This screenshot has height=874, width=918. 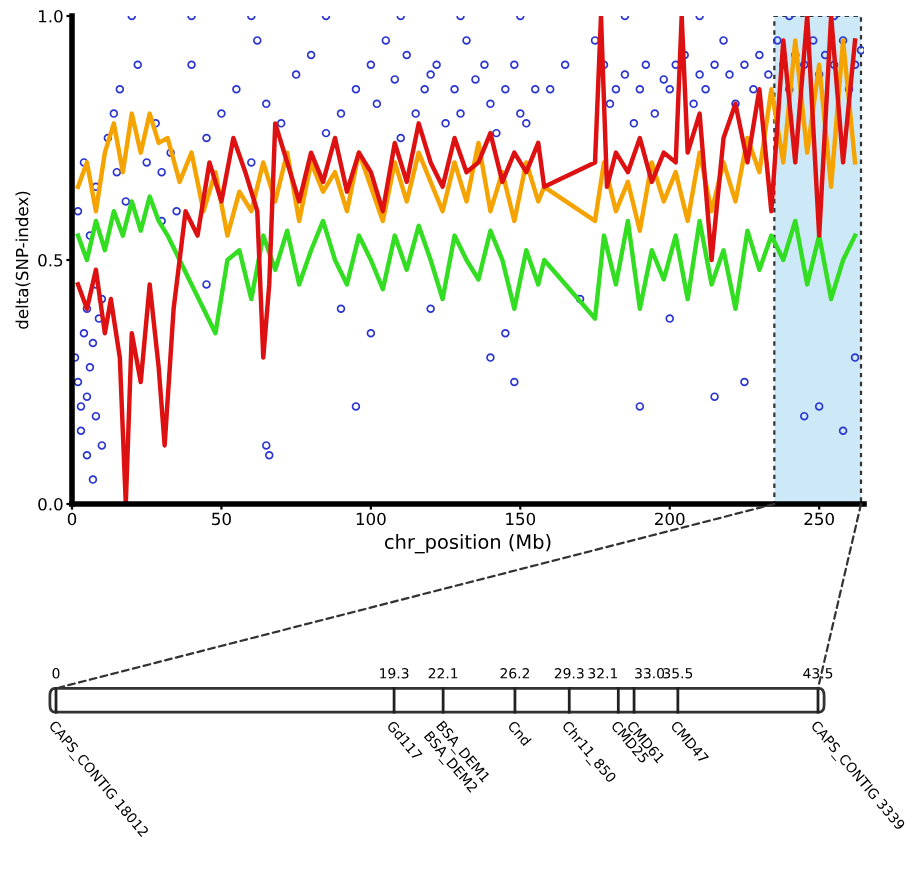 What do you see at coordinates (521, 519) in the screenshot?
I see `x-tick-label: 150` at bounding box center [521, 519].